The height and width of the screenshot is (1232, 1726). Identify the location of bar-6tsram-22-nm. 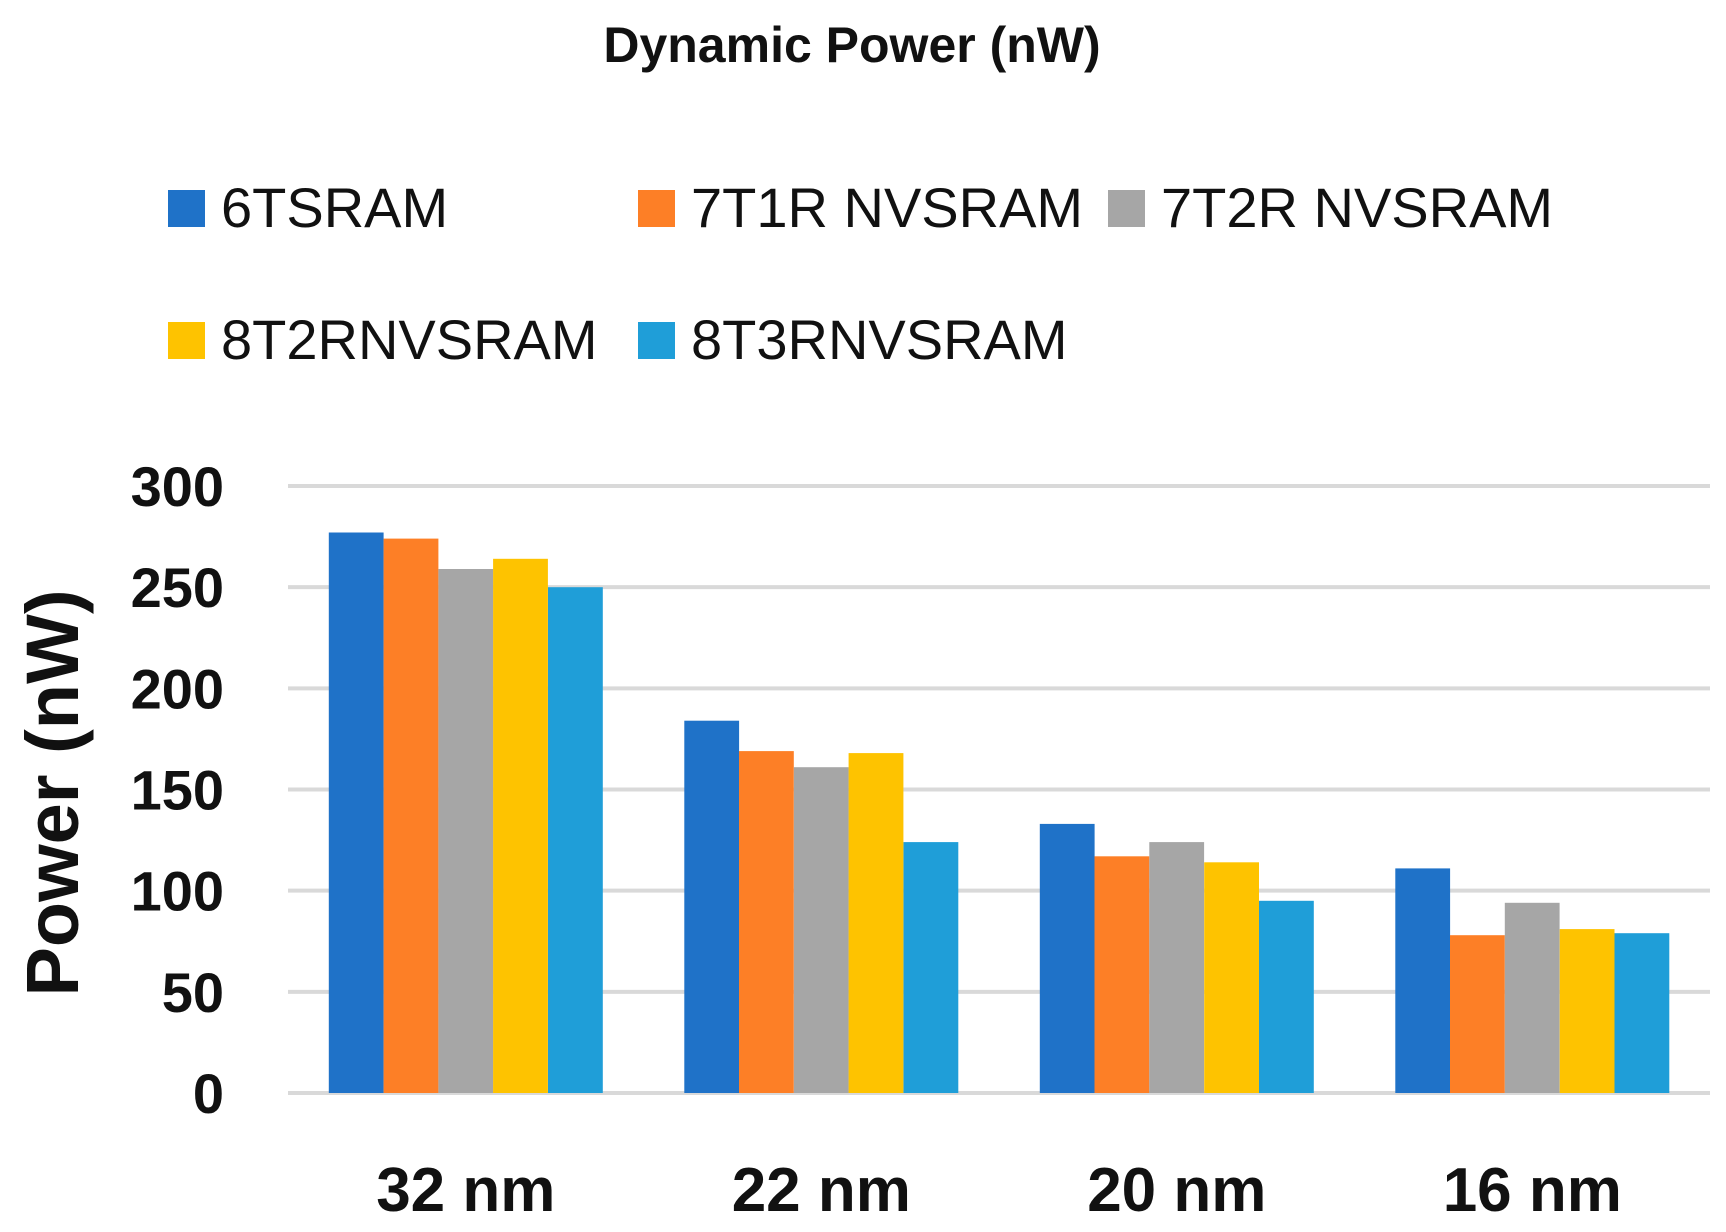
(712, 906).